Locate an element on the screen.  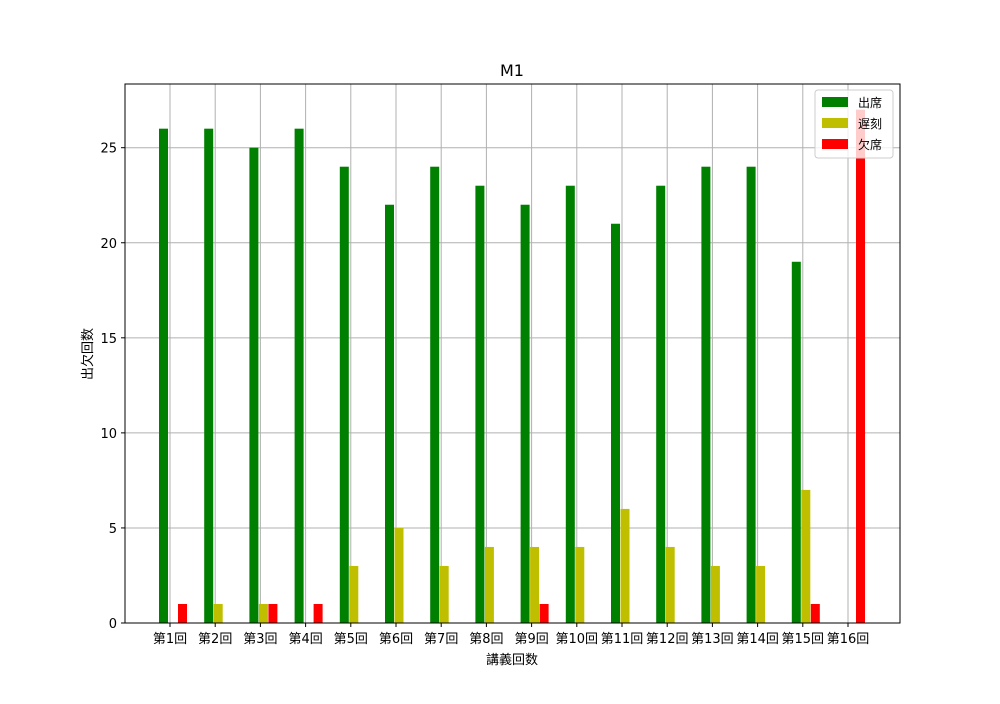
x-tick-label: 第10回 is located at coordinates (577, 639).